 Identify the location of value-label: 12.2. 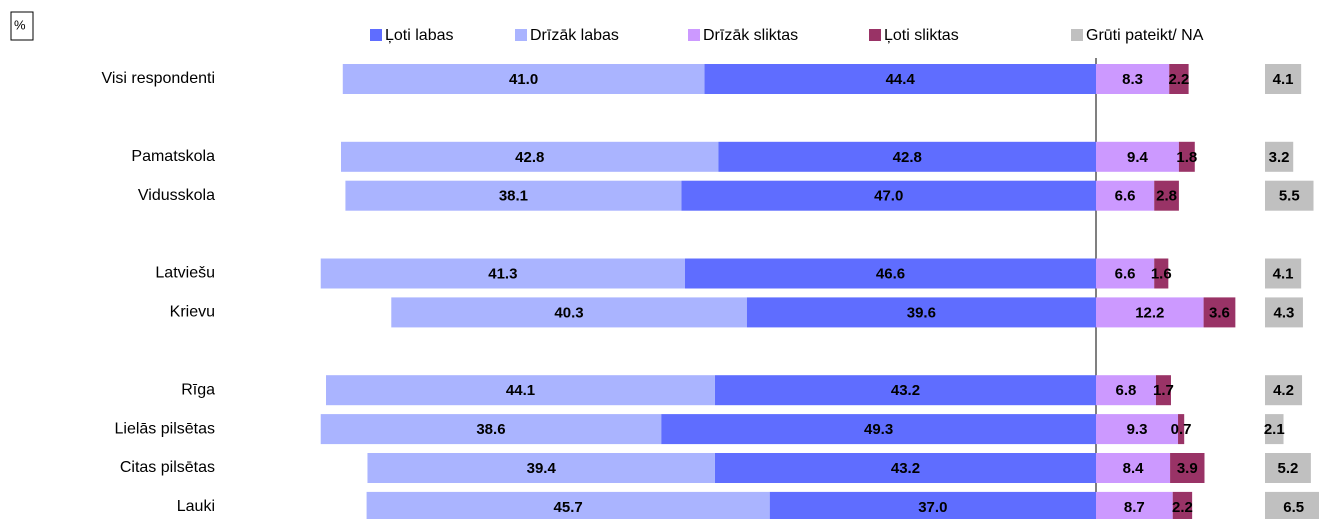
(1149, 312).